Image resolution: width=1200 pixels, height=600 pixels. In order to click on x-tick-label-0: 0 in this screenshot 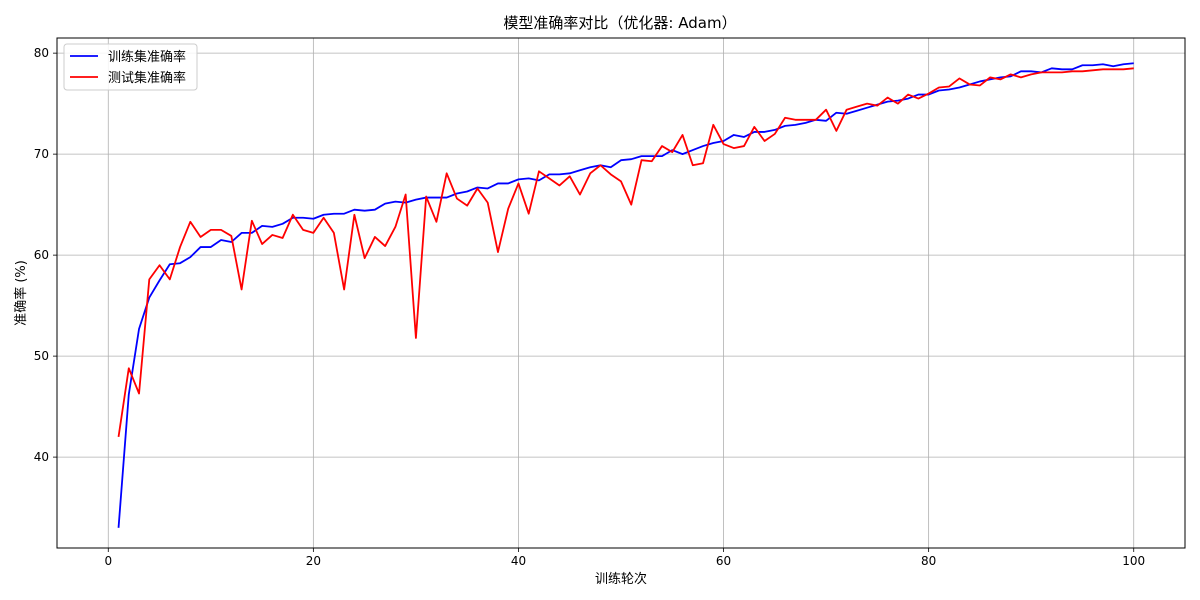, I will do `click(108, 561)`.